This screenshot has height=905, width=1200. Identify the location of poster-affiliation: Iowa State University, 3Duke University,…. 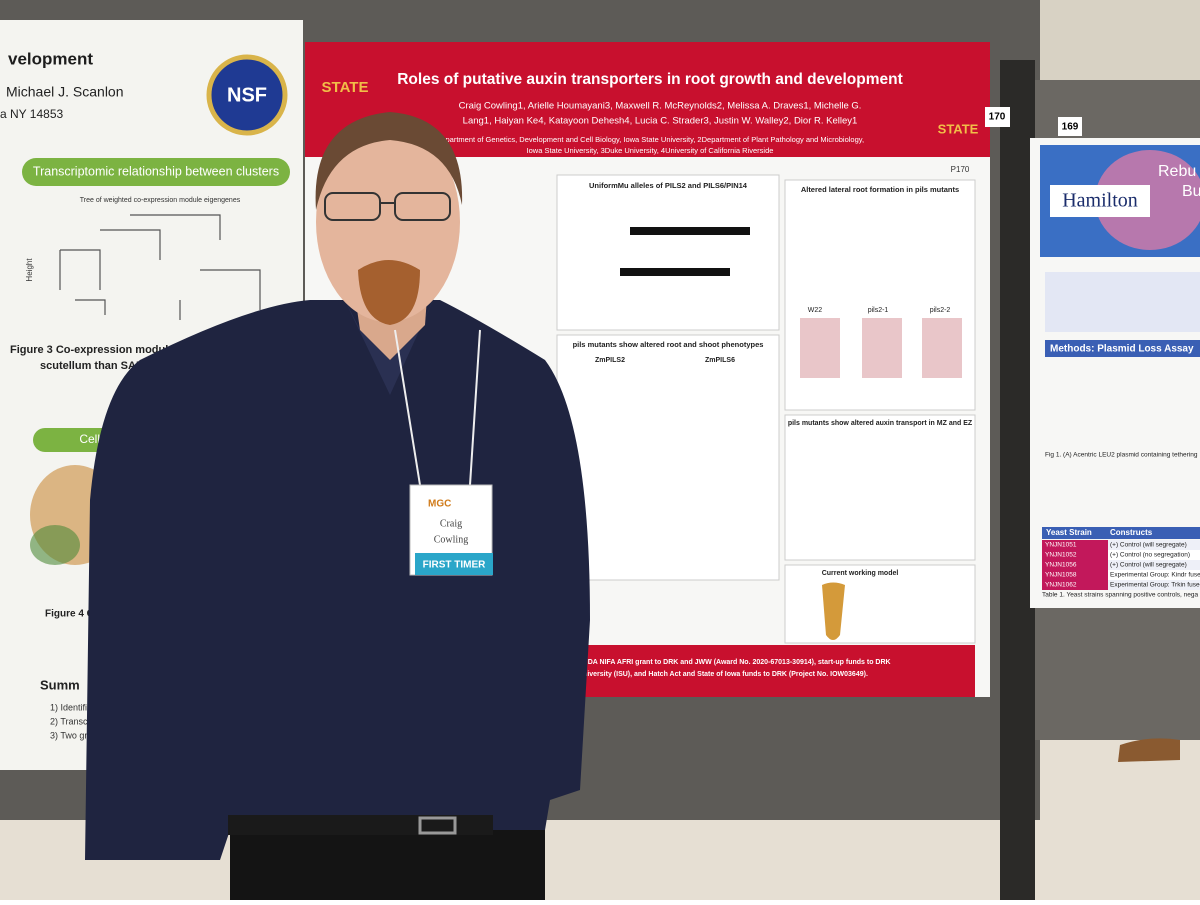
(650, 150).